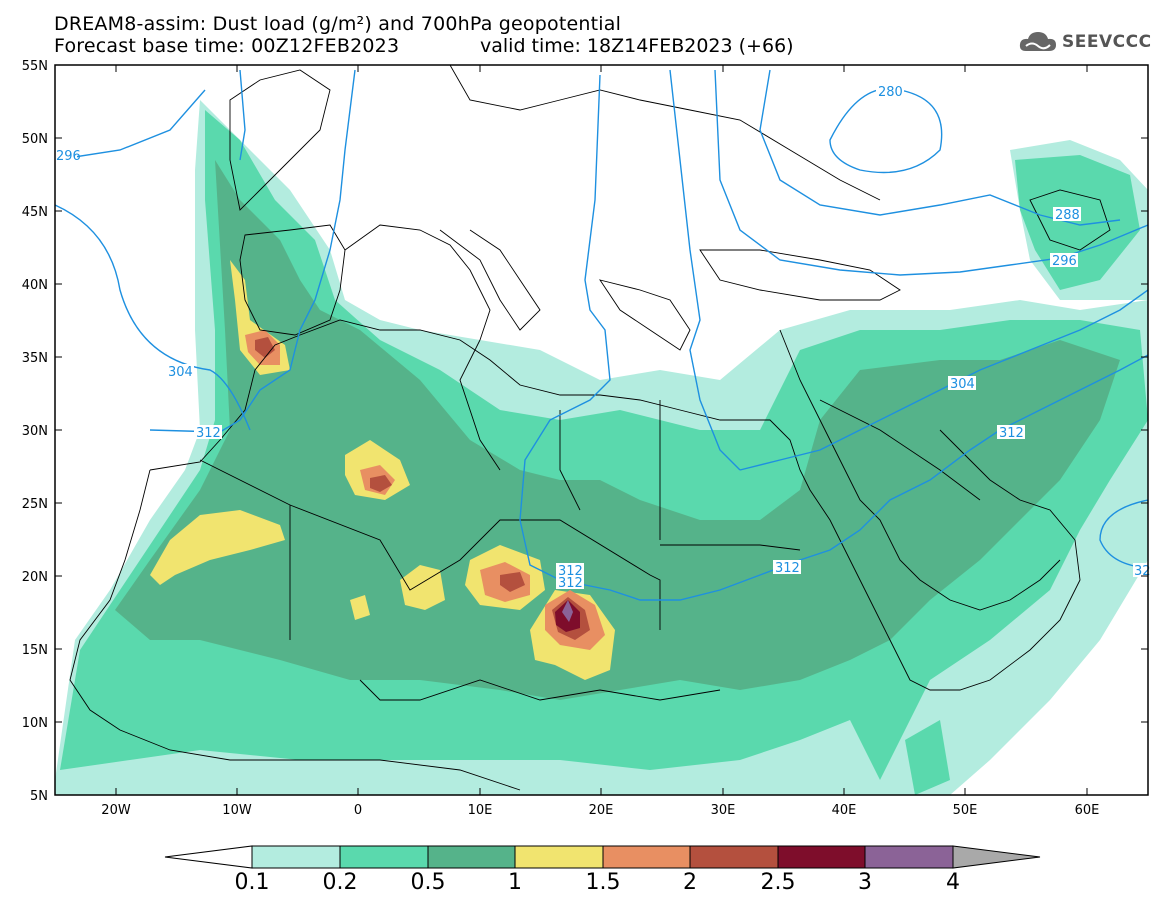  I want to click on colorbar-tick-label: 1, so click(515, 882).